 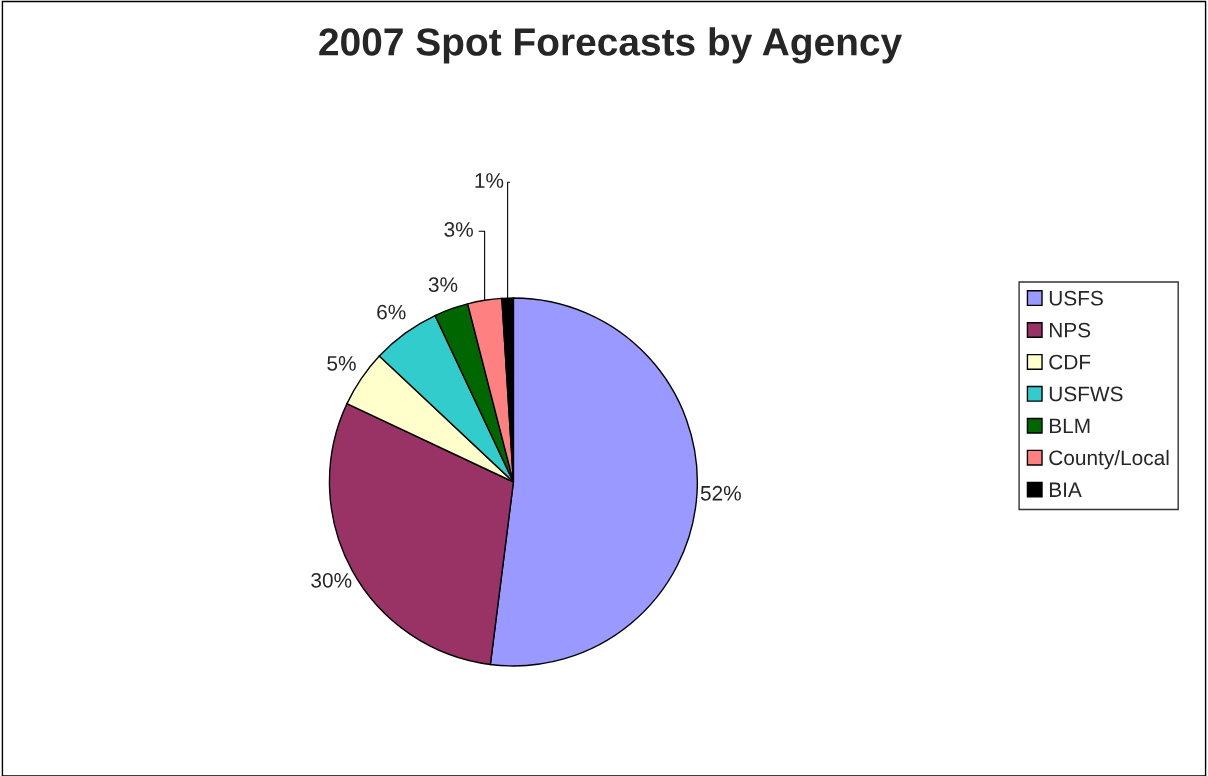 I want to click on legend-label: USFS, so click(x=1076, y=298).